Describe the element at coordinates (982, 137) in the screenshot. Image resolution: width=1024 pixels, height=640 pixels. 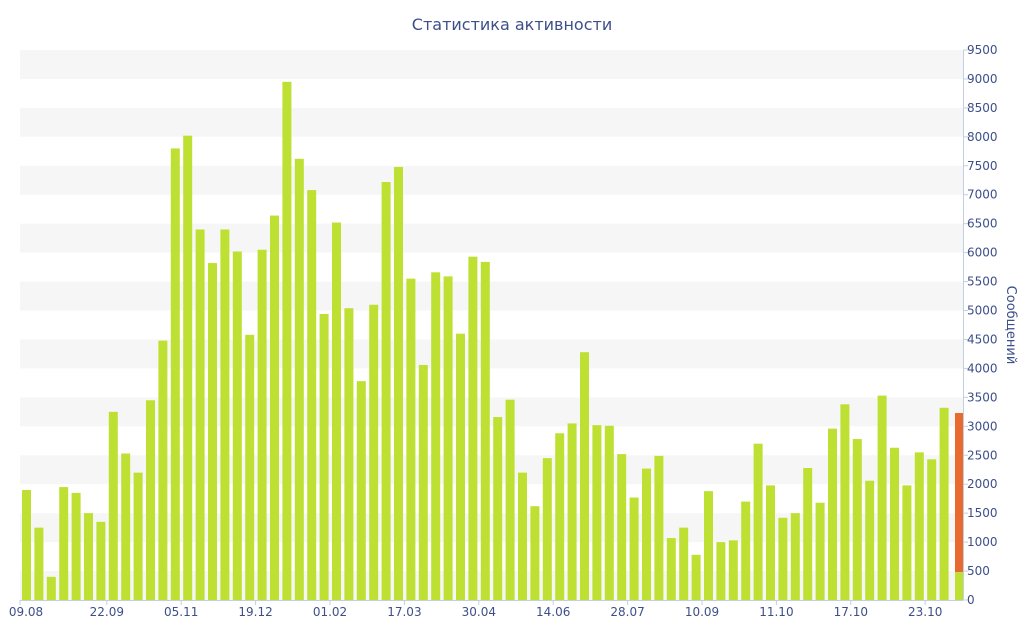
I see `y-tick-label: 8000` at that location.